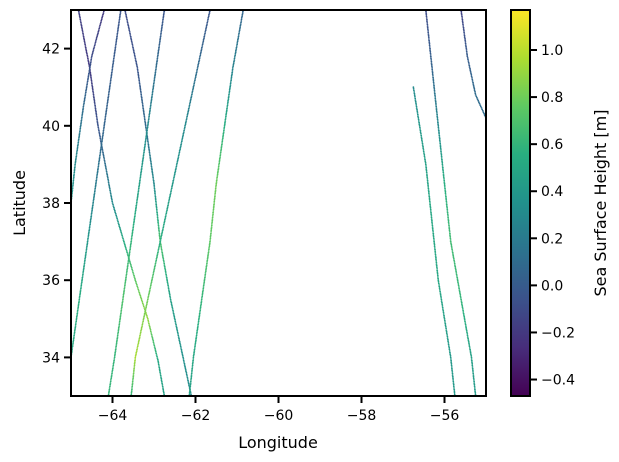  I want to click on x-tick-label: −56, so click(445, 416).